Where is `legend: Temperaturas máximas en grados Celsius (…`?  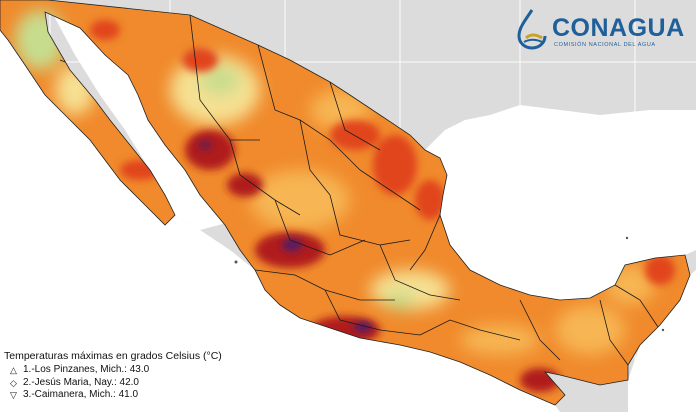 legend: Temperaturas máximas en grados Celsius (… is located at coordinates (113, 376).